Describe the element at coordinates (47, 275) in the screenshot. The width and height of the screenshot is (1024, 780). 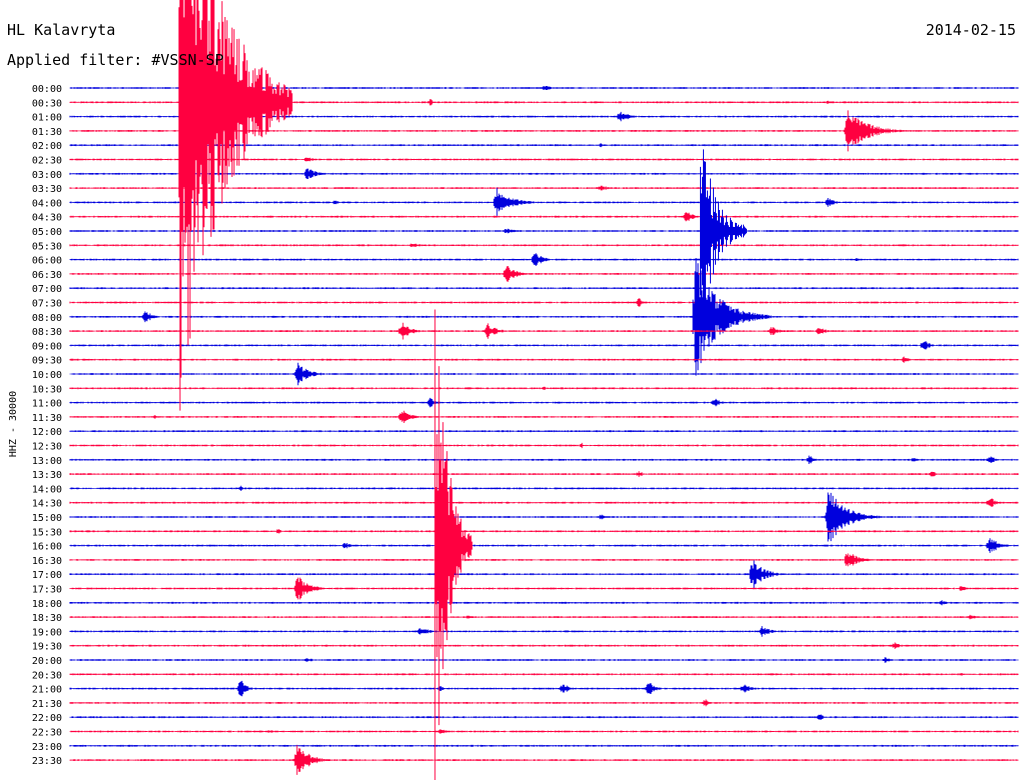
I see `time-label: 06:30` at that location.